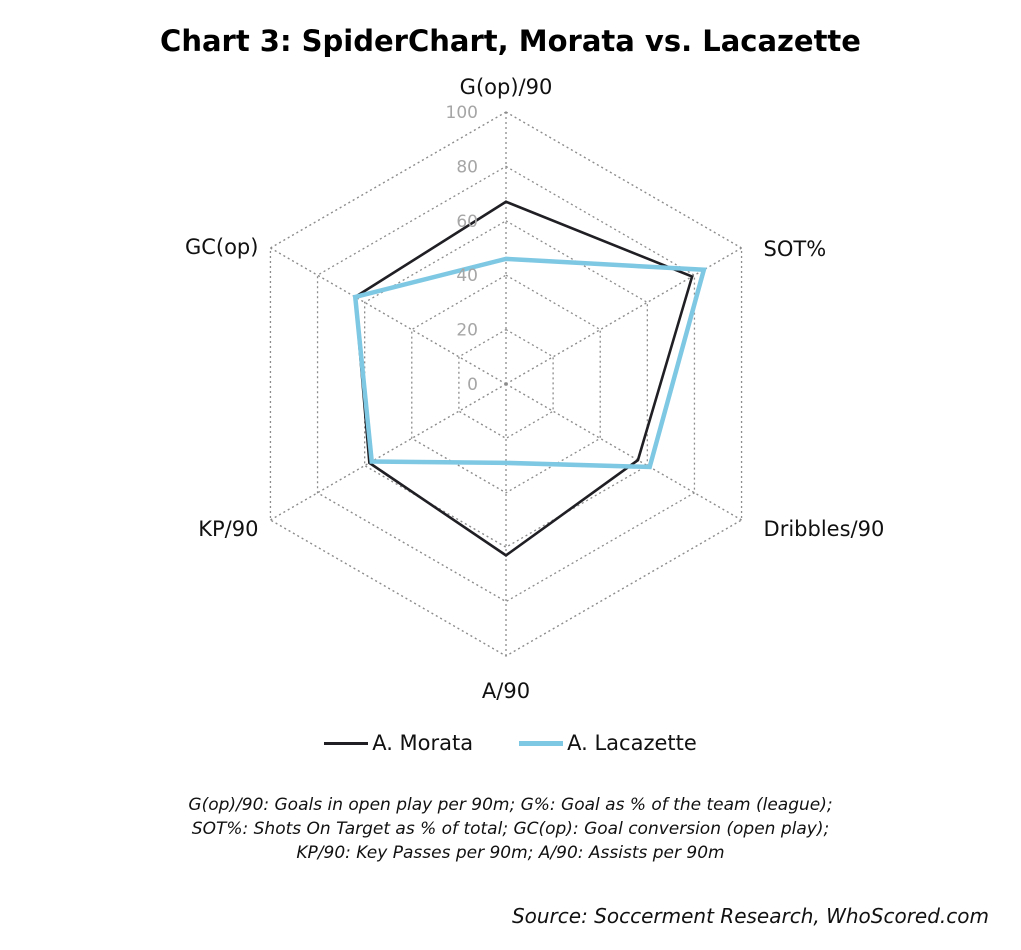  I want to click on radar-series, so click(529, 378).